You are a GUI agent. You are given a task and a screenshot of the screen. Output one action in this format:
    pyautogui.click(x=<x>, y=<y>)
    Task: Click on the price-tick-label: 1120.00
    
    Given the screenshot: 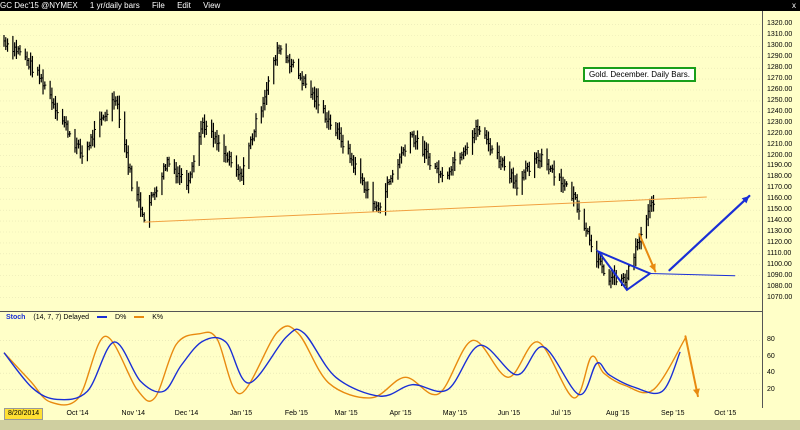 What is the action you would take?
    pyautogui.click(x=779, y=242)
    